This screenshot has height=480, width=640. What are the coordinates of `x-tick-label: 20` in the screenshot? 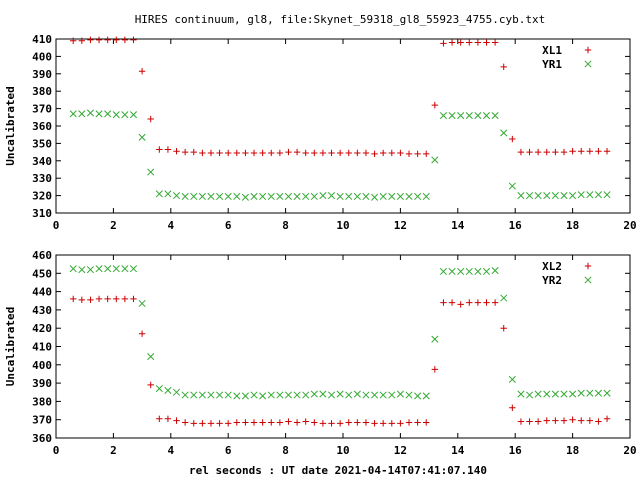 It's located at (629, 225).